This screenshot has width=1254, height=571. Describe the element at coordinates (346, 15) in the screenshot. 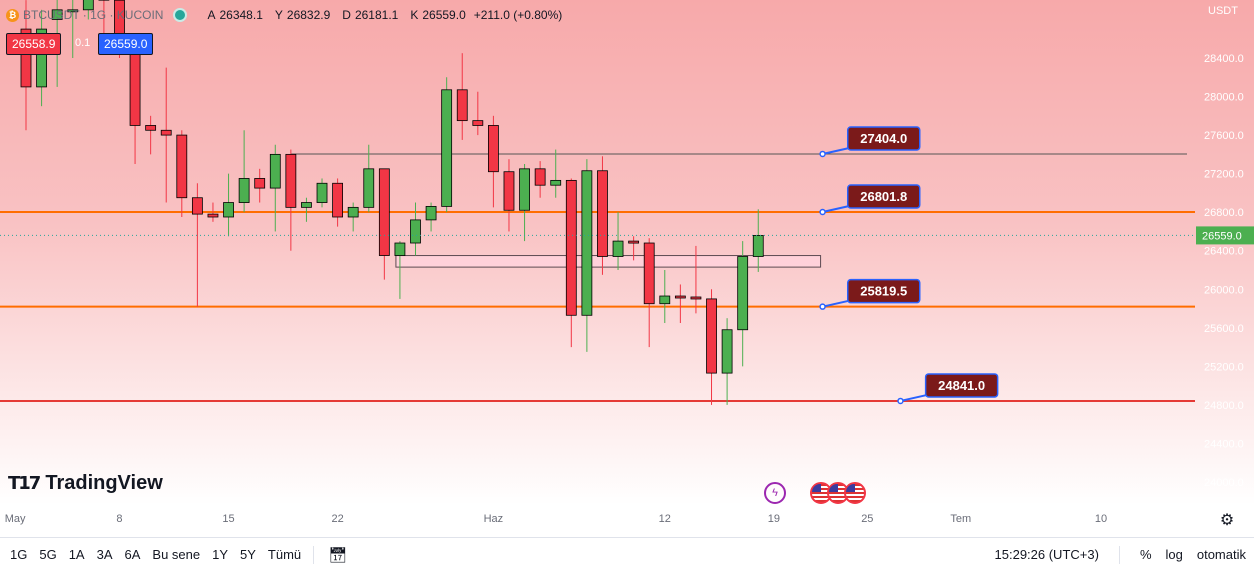

I see `low-label: D` at that location.